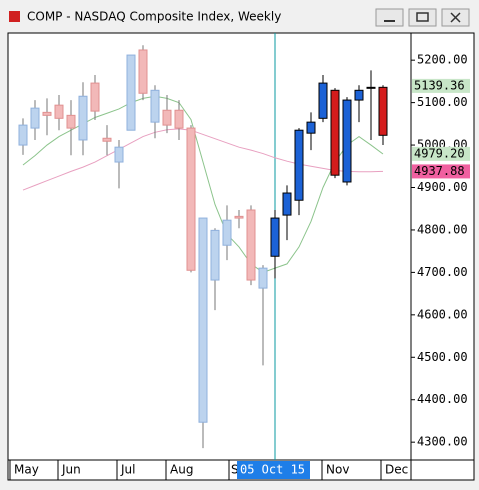 This screenshot has height=490, width=479. I want to click on x-tick-label: Jul, so click(127, 470).